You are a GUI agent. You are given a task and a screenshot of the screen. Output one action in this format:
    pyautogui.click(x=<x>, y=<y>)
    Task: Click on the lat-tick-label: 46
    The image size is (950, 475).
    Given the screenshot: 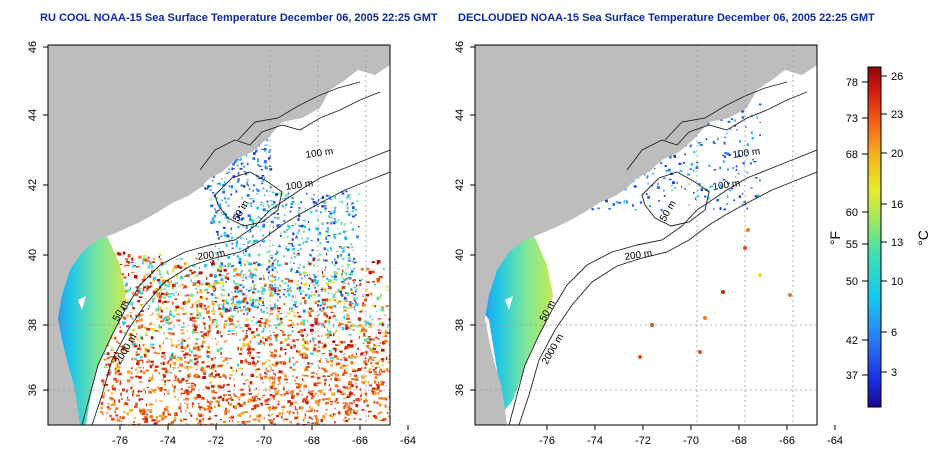 What is the action you would take?
    pyautogui.click(x=33, y=47)
    